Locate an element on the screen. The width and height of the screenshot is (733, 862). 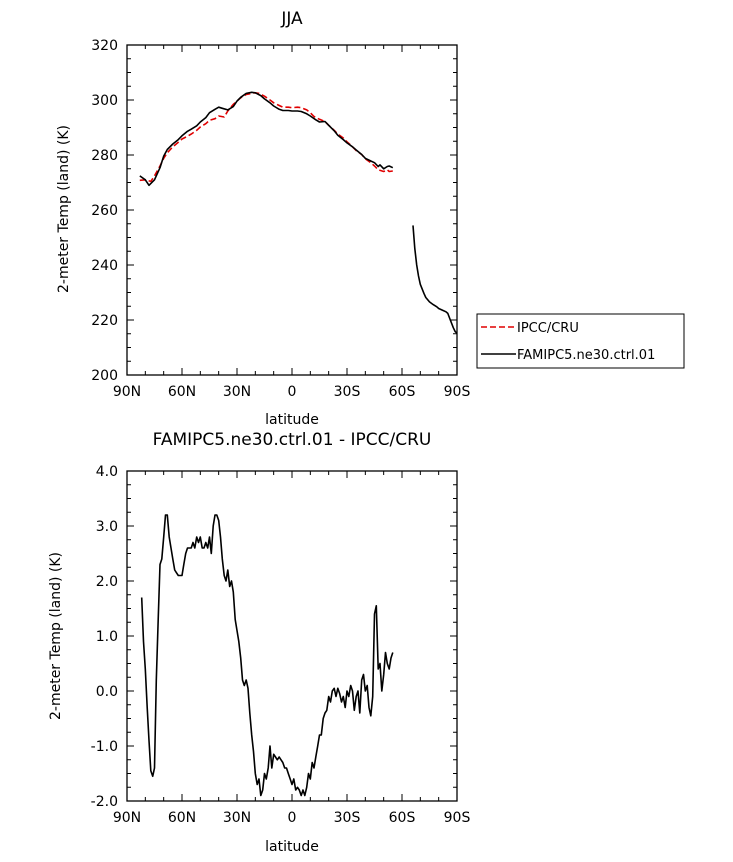
series-line-difference is located at coordinates (267, 655).